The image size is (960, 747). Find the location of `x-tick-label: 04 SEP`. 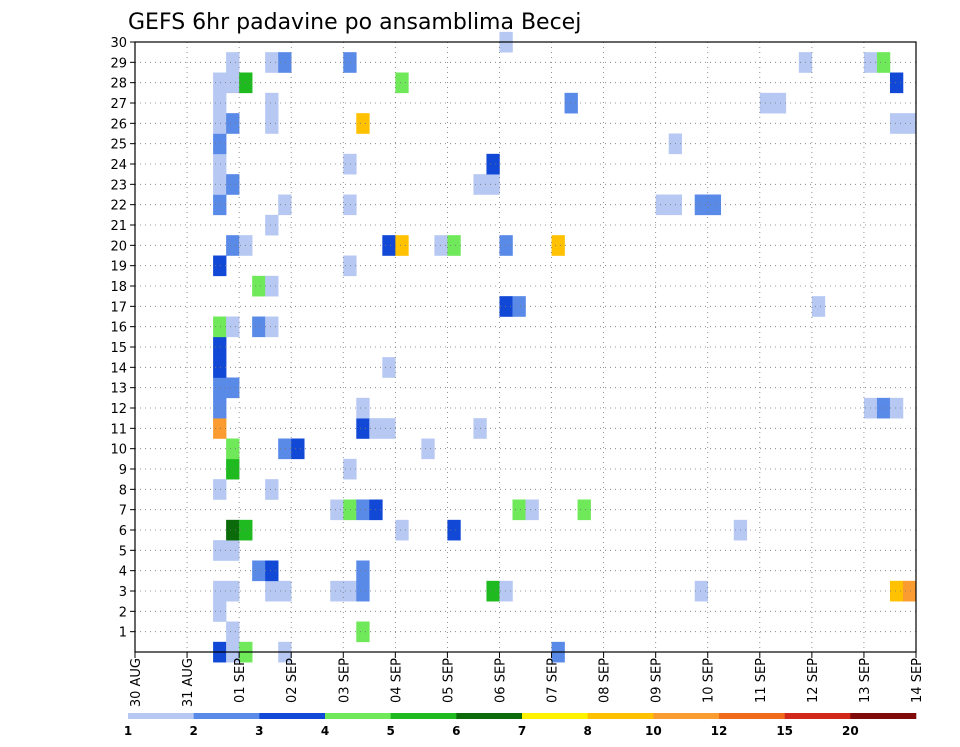

x-tick-label: 04 SEP is located at coordinates (396, 680).